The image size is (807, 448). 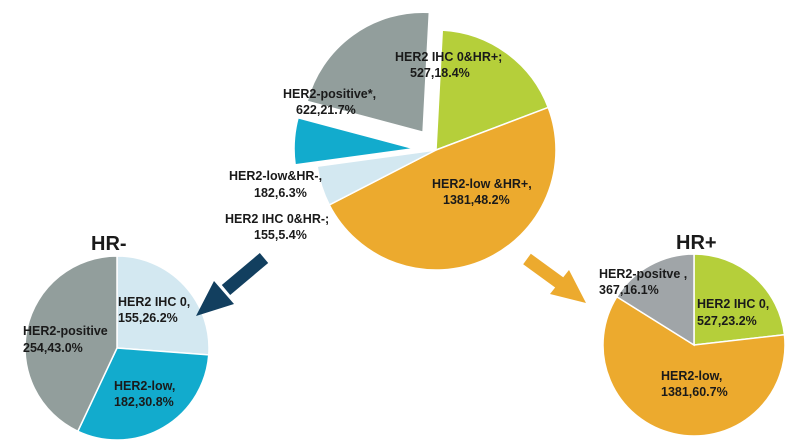 What do you see at coordinates (215, 298) in the screenshot?
I see `arrow-left-head` at bounding box center [215, 298].